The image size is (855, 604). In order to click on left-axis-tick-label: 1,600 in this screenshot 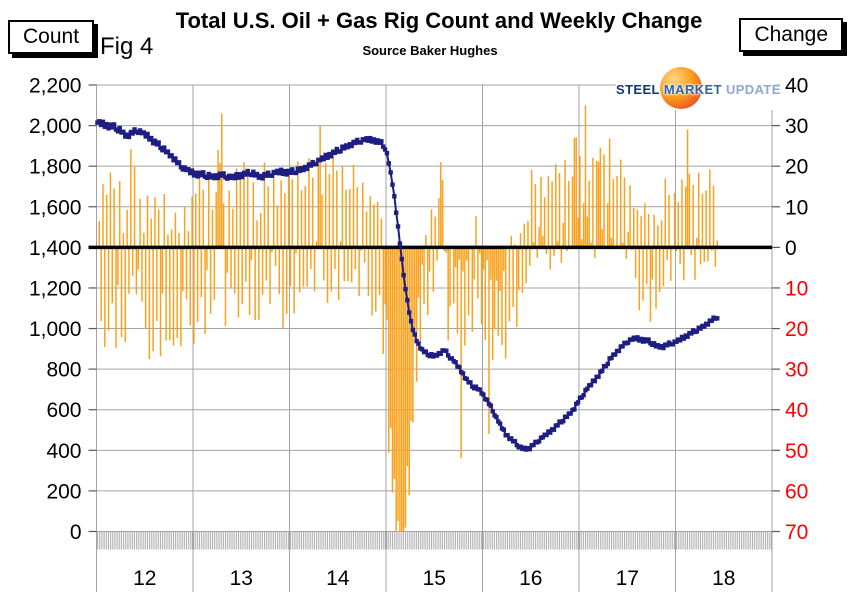, I will do `click(55, 207)`.